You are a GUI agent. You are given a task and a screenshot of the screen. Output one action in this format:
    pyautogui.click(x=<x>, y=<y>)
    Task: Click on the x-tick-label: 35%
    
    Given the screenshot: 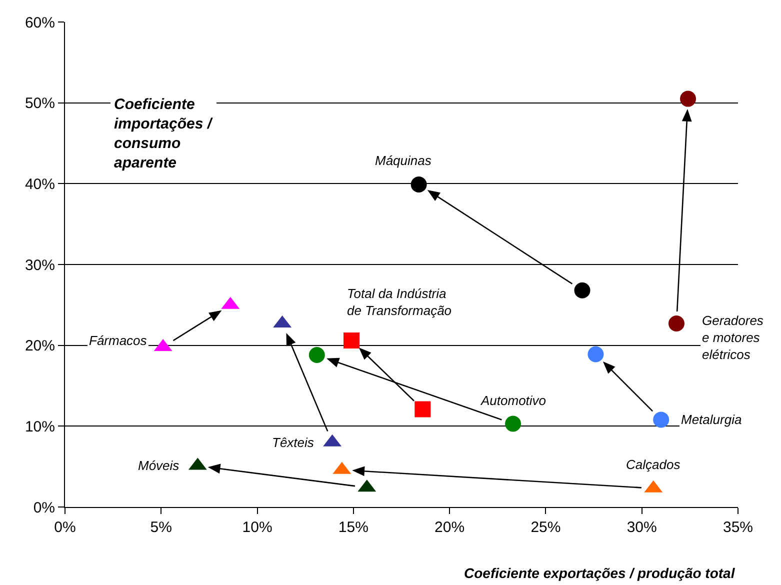 What is the action you would take?
    pyautogui.click(x=738, y=527)
    